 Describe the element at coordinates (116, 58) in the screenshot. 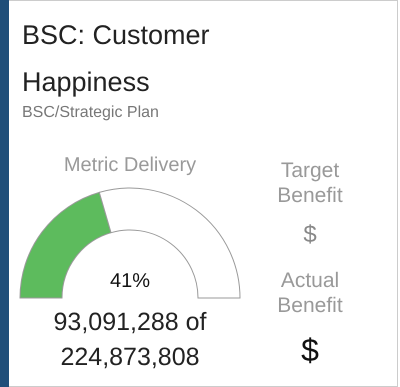

I see `chart-title: BSC: Customer Happiness` at that location.